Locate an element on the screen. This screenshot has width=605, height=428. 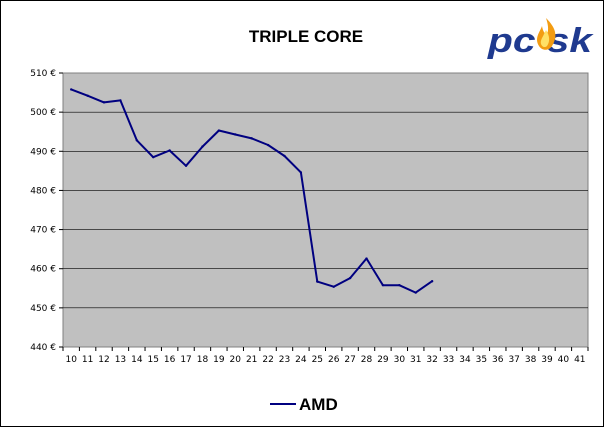
x-tick-label: 10 is located at coordinates (71, 360).